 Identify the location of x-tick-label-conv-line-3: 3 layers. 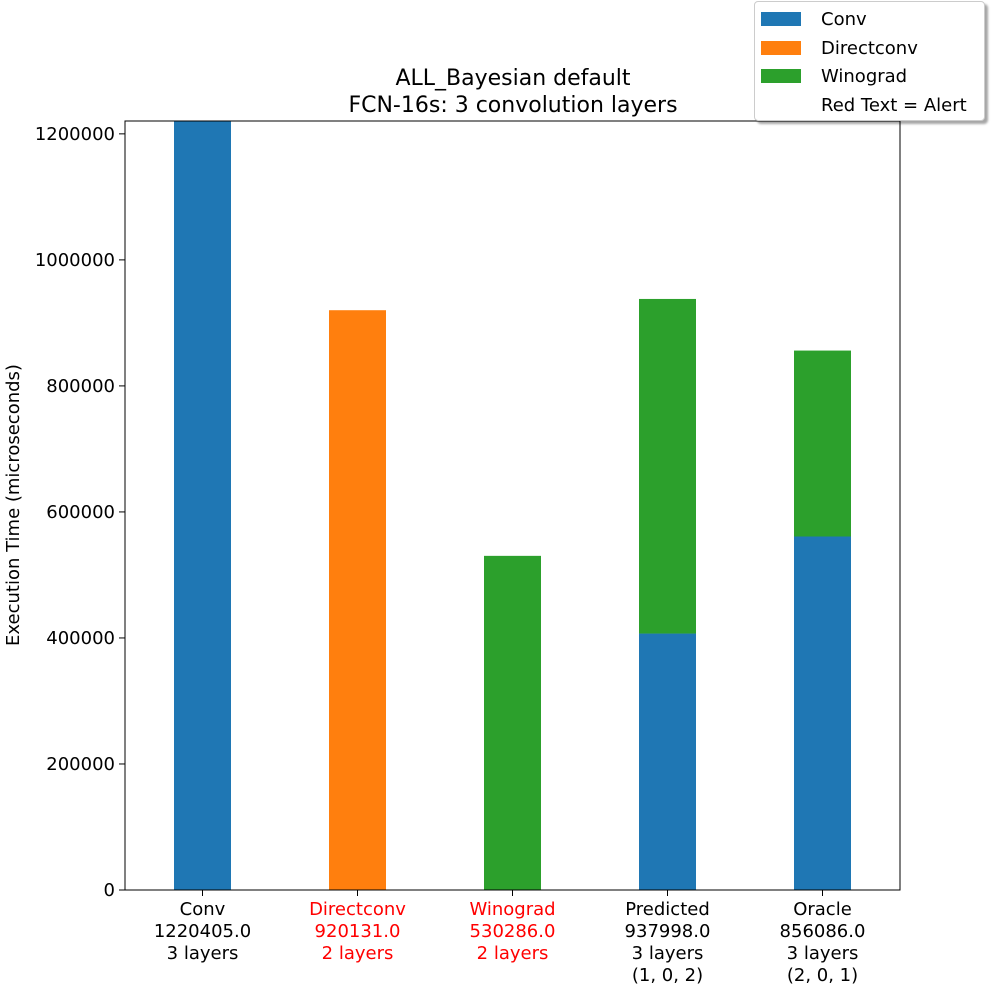
(203, 953).